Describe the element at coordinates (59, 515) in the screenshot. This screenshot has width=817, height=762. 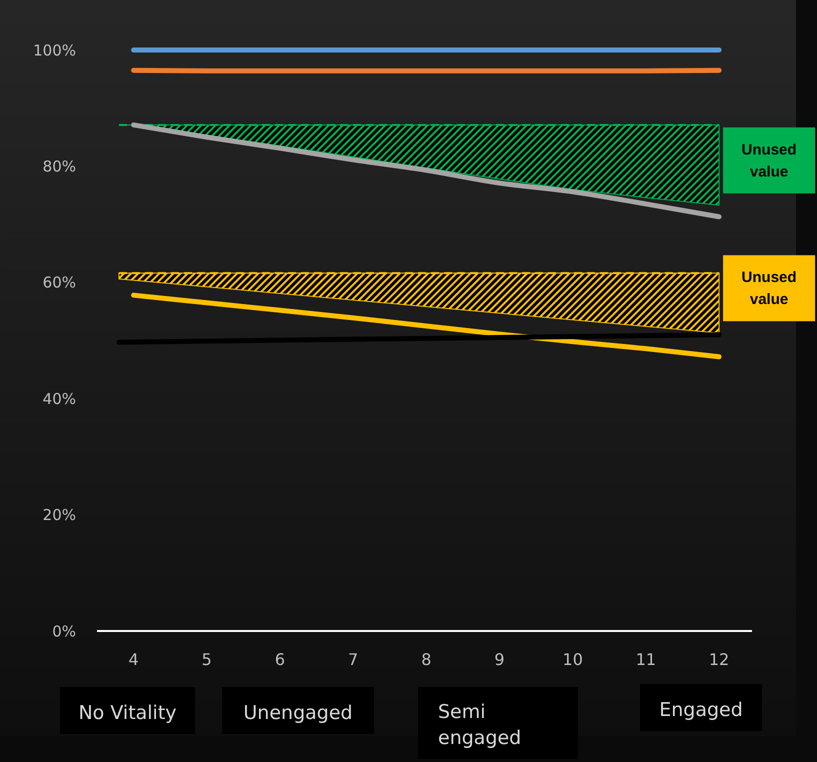
I see `y-tick-label: 20%` at that location.